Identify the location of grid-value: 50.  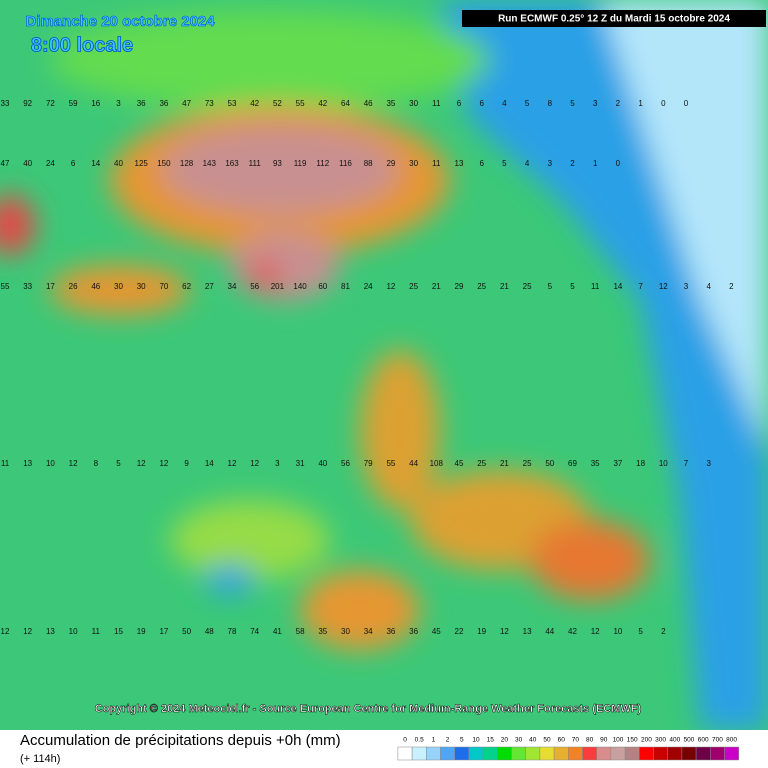
(549, 463).